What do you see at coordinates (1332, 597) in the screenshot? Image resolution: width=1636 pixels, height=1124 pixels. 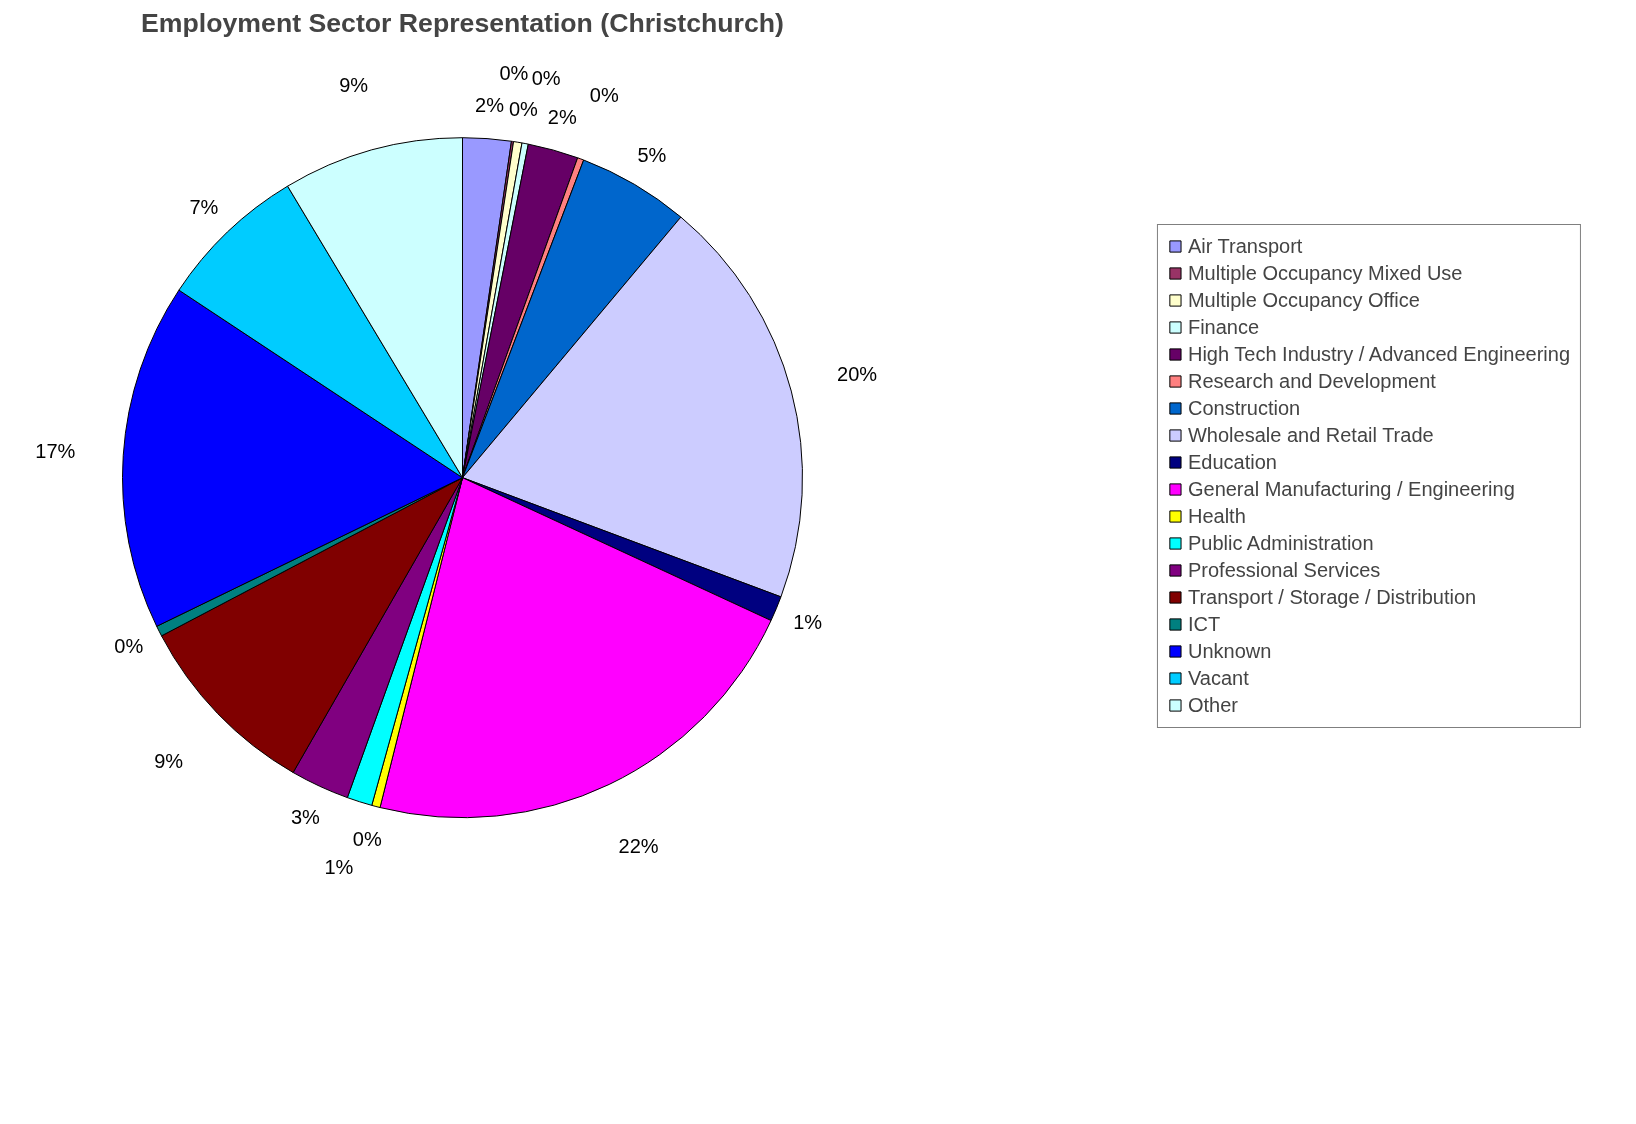 I see `legend-label: Transport / Storage / Distribution` at bounding box center [1332, 597].